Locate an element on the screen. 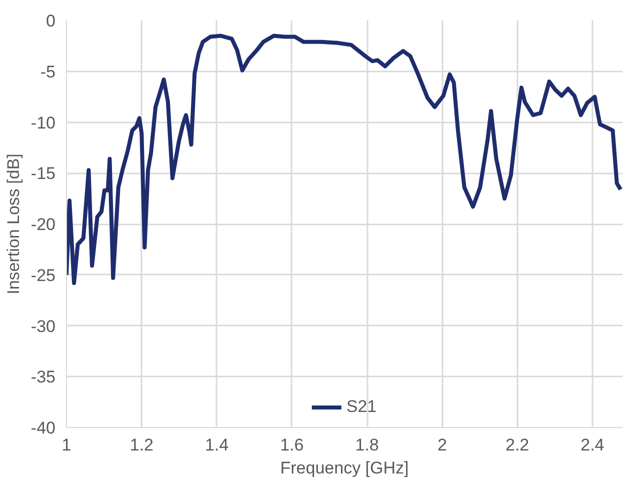 Image resolution: width=630 pixels, height=480 pixels. x-tick-label: 1.2 is located at coordinates (142, 445).